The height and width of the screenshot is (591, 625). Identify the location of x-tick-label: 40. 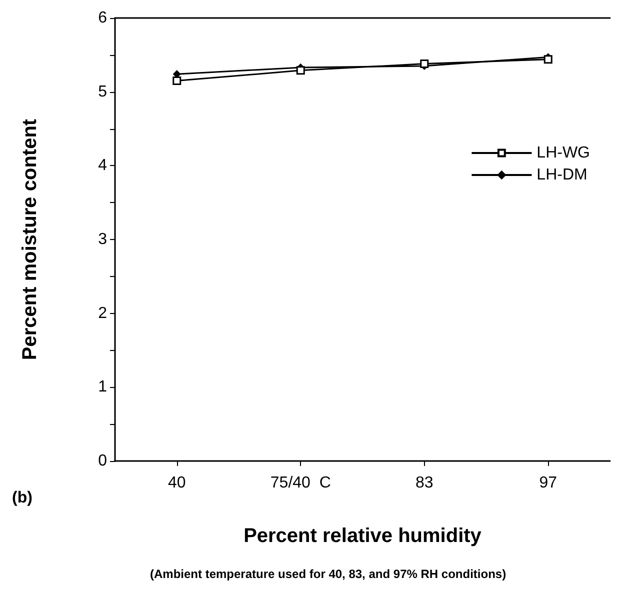
(177, 483).